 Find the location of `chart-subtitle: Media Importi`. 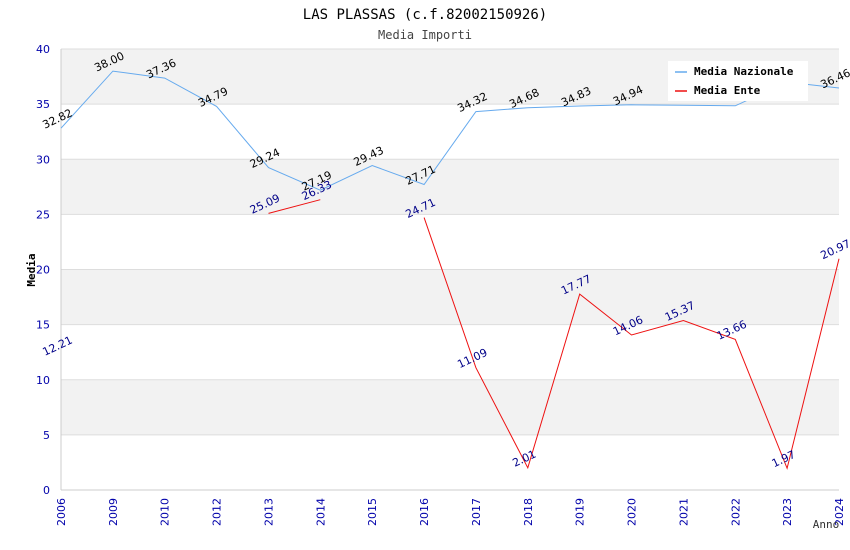

chart-subtitle: Media Importi is located at coordinates (425, 35).